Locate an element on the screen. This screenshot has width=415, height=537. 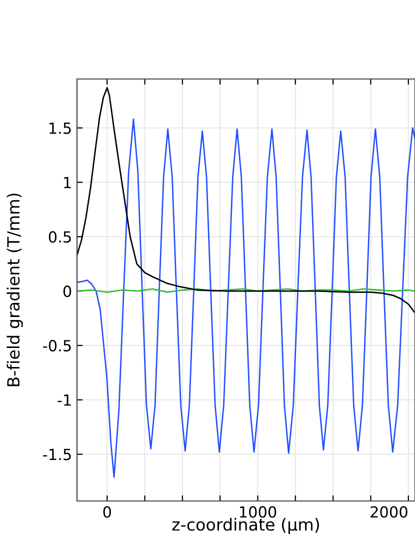
x-tick-label: 1000 is located at coordinates (258, 512).